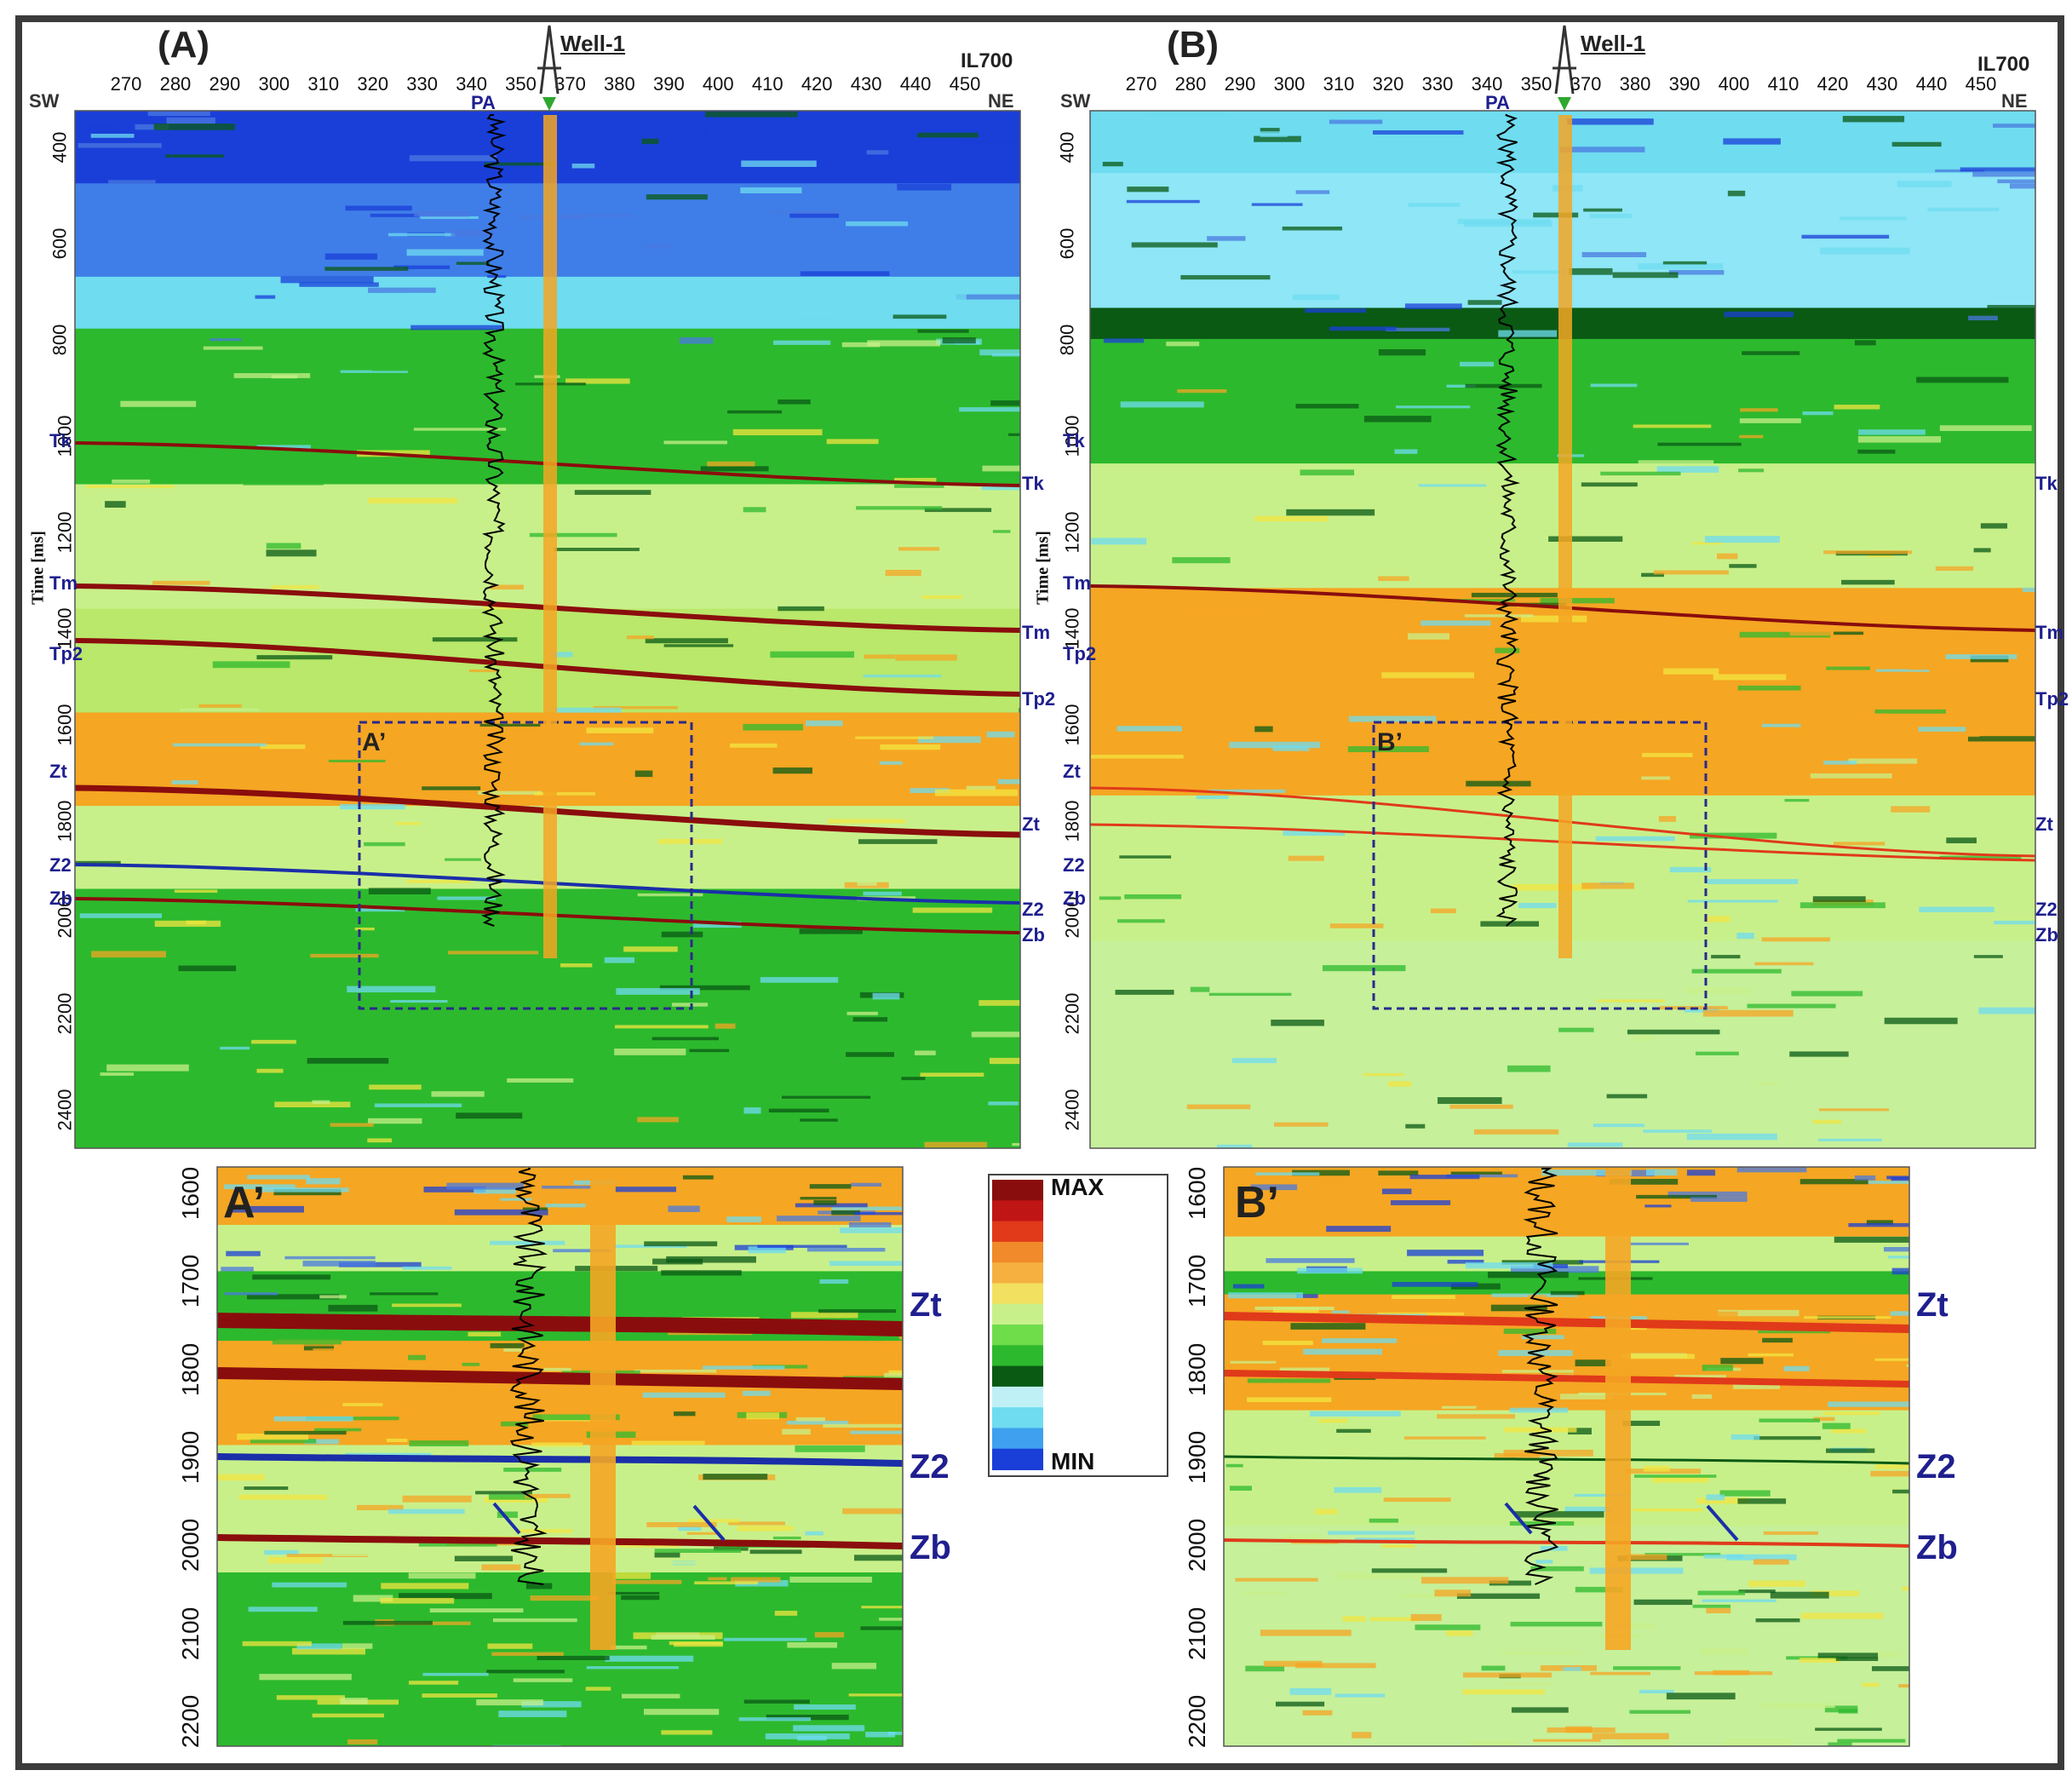  What do you see at coordinates (190, 1633) in the screenshot?
I see `y-tick-label: 2100` at bounding box center [190, 1633].